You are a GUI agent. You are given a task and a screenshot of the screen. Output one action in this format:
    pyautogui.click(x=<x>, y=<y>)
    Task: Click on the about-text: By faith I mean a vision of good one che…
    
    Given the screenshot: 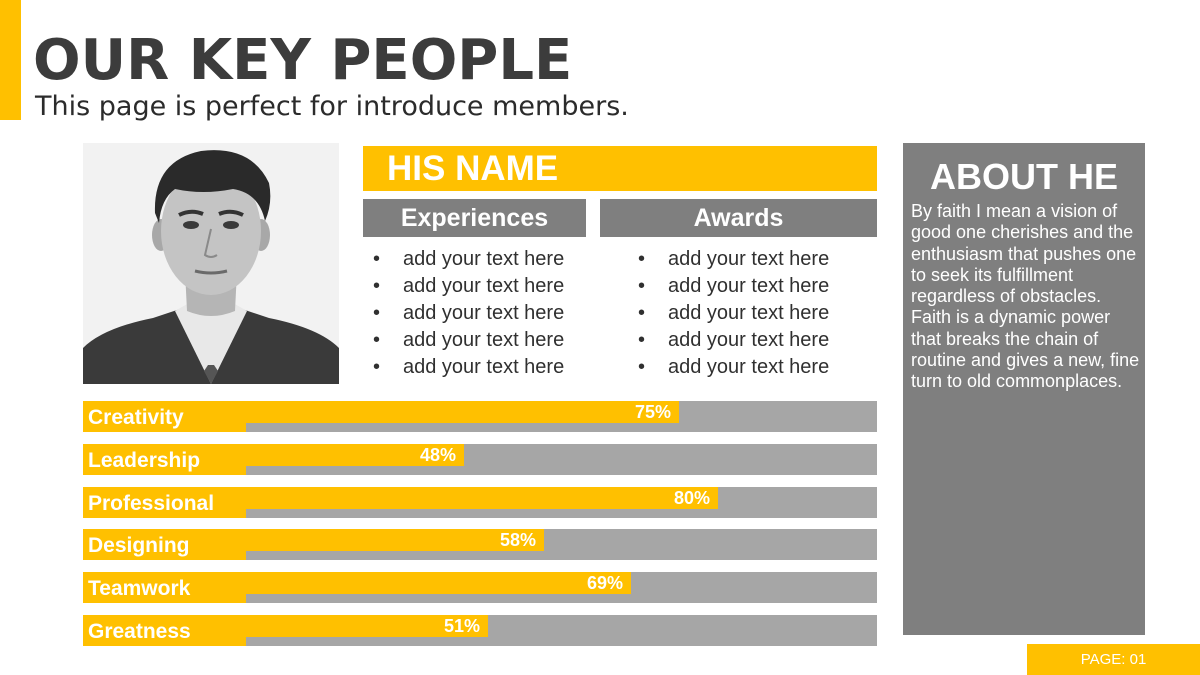 What is the action you would take?
    pyautogui.click(x=1025, y=296)
    